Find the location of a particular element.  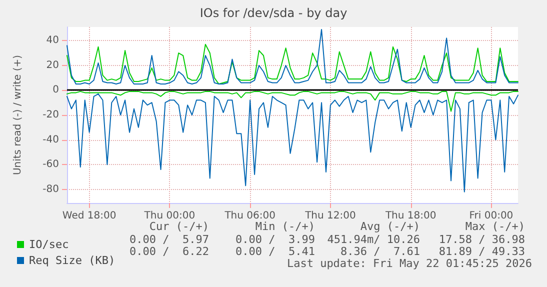

y-tick-label: -20 is located at coordinates (50, 115).